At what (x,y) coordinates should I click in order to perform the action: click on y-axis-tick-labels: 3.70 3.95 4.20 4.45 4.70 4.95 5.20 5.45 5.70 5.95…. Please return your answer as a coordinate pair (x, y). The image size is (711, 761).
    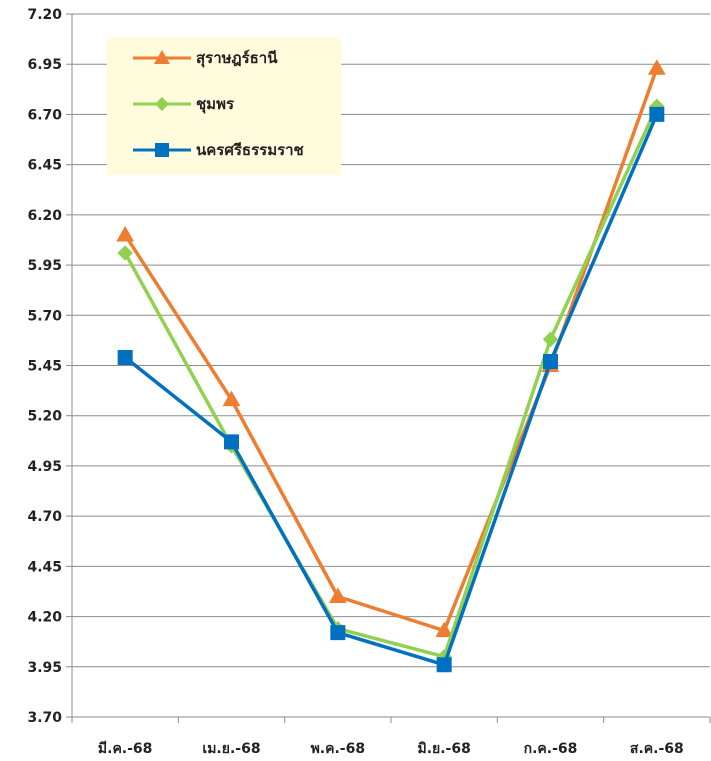
    Looking at the image, I should click on (44, 366).